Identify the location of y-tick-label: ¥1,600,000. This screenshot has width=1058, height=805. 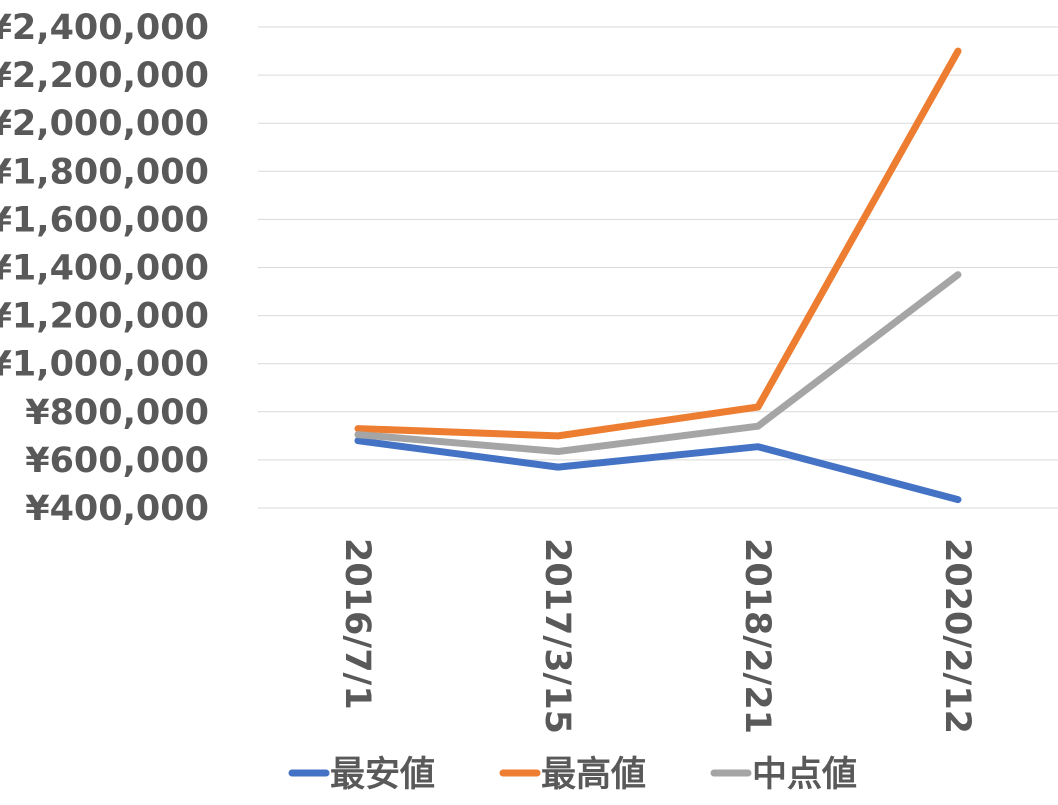
(104, 220).